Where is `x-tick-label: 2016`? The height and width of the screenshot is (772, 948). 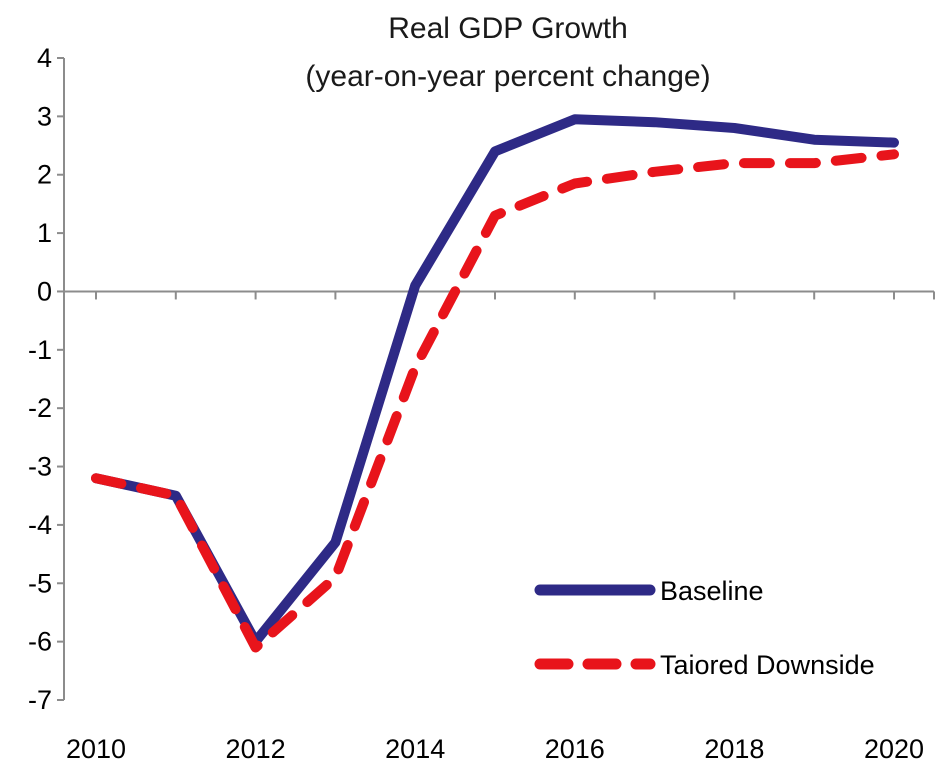
x-tick-label: 2016 is located at coordinates (575, 749).